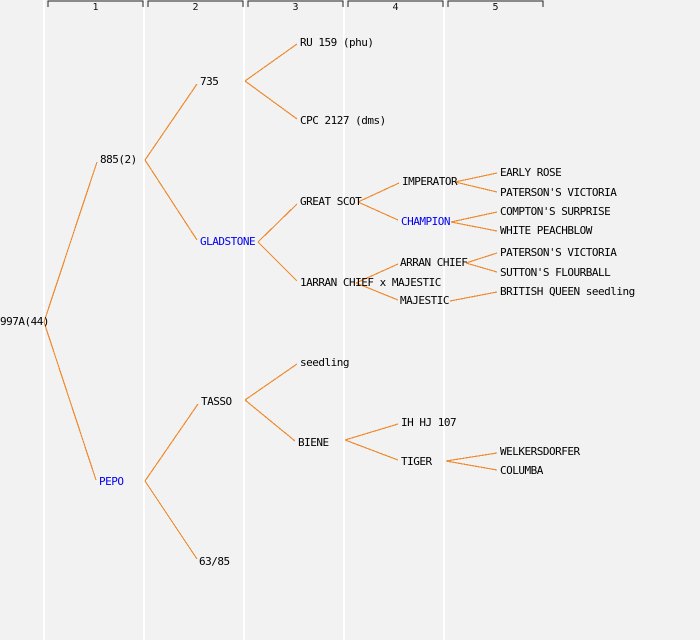 Image resolution: width=700 pixels, height=640 pixels. Describe the element at coordinates (331, 201) in the screenshot. I see `tree-node-great-scot: GREAT SCOT` at that location.